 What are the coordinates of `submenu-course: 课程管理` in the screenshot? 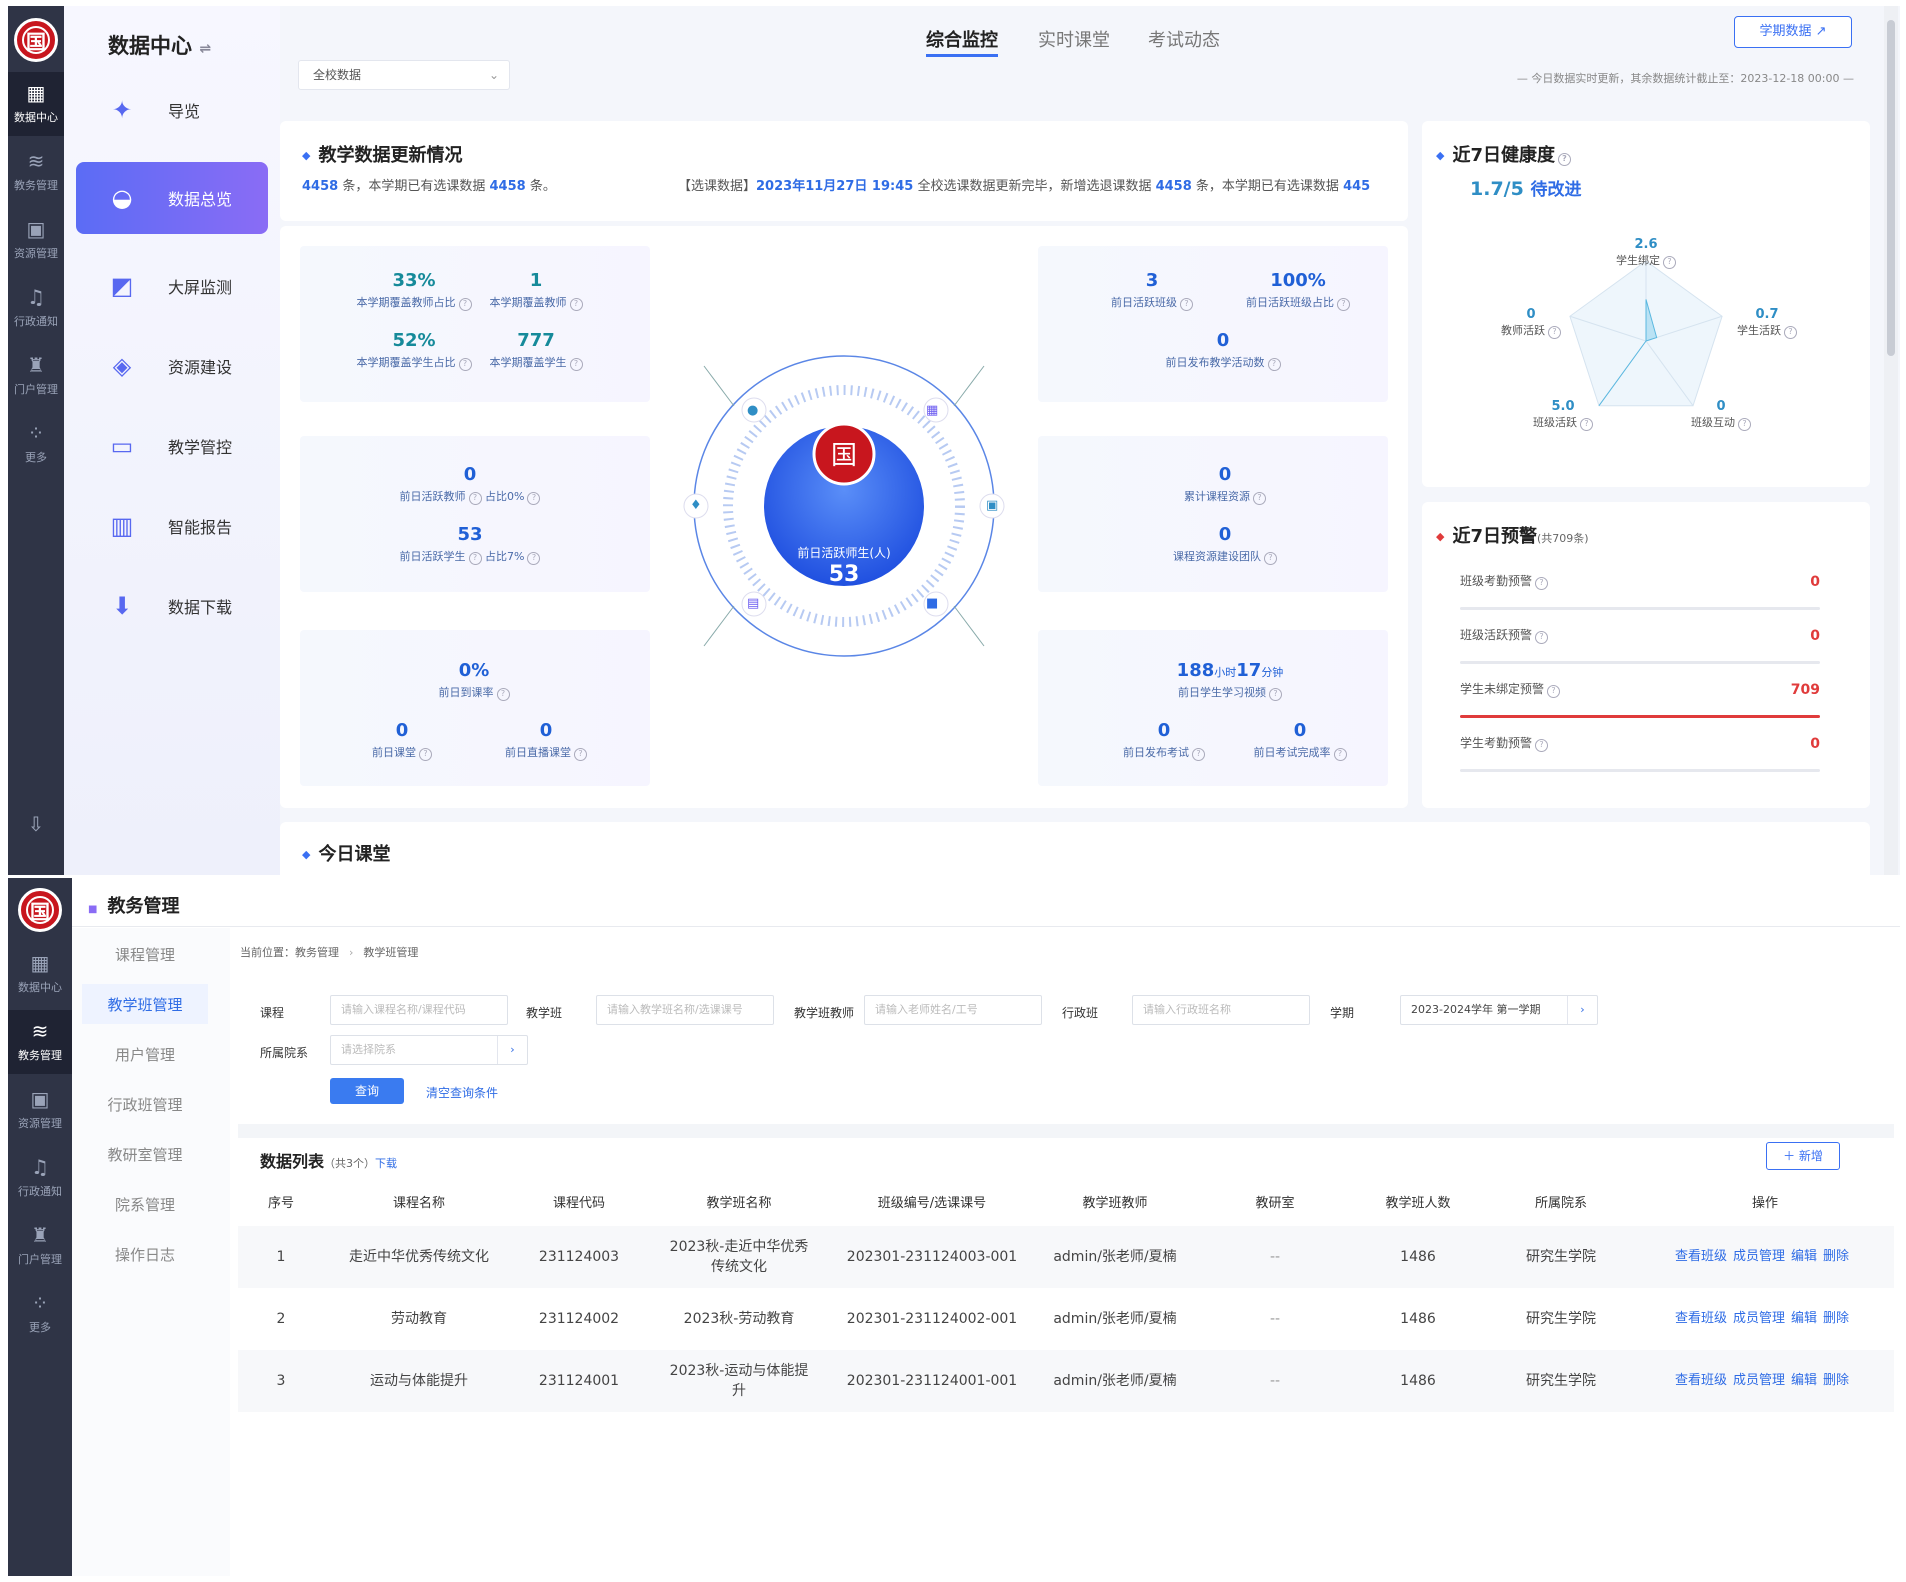 It's located at (144, 954).